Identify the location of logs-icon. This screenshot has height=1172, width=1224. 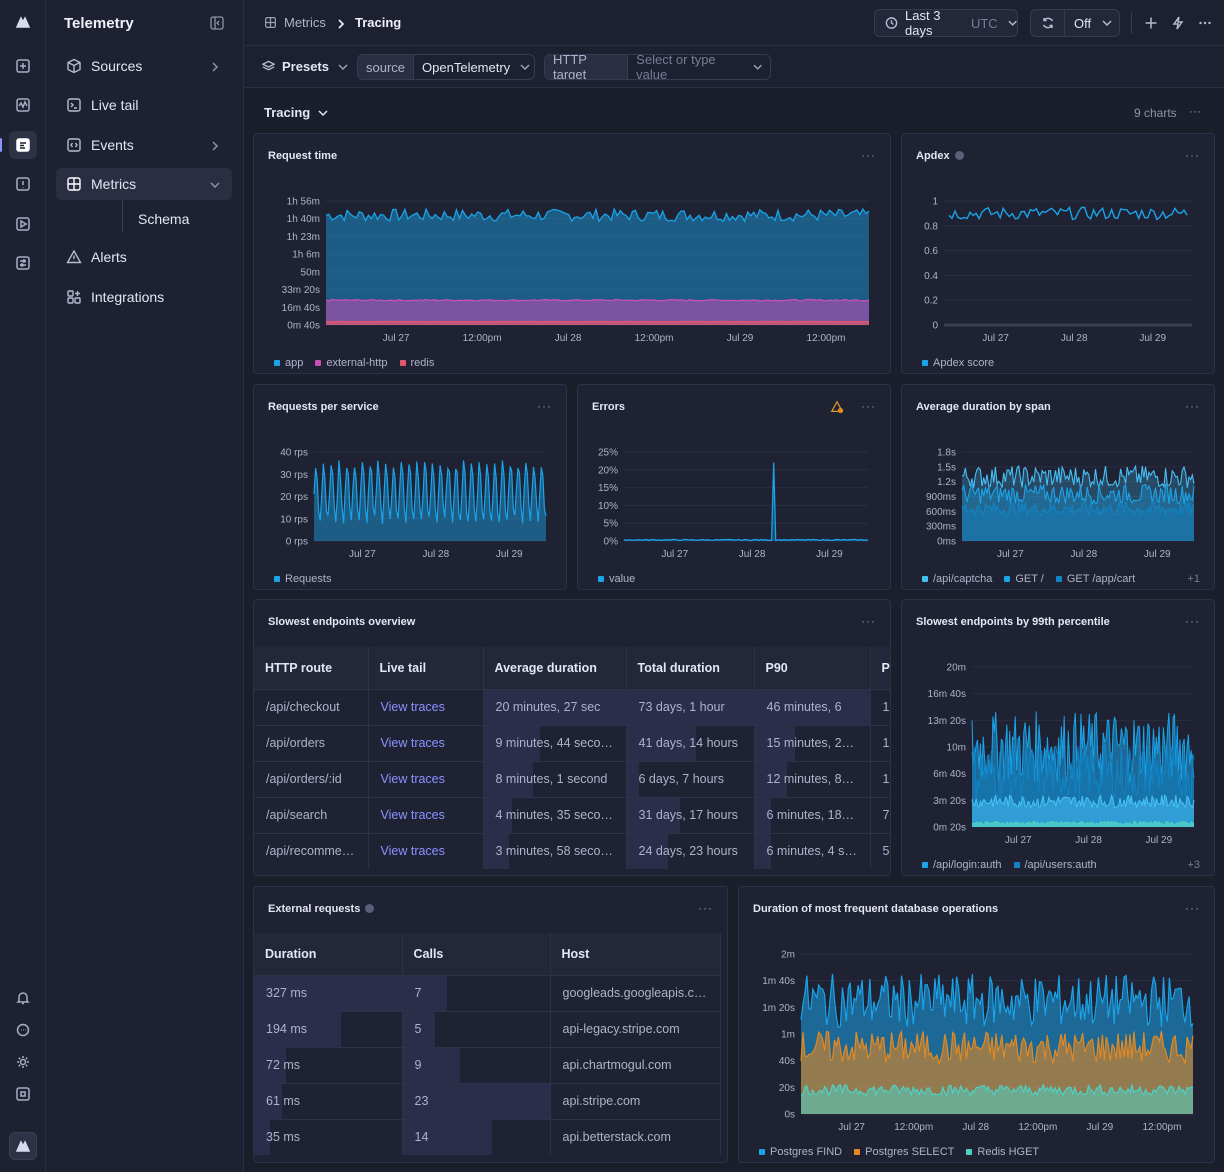
(18, 145).